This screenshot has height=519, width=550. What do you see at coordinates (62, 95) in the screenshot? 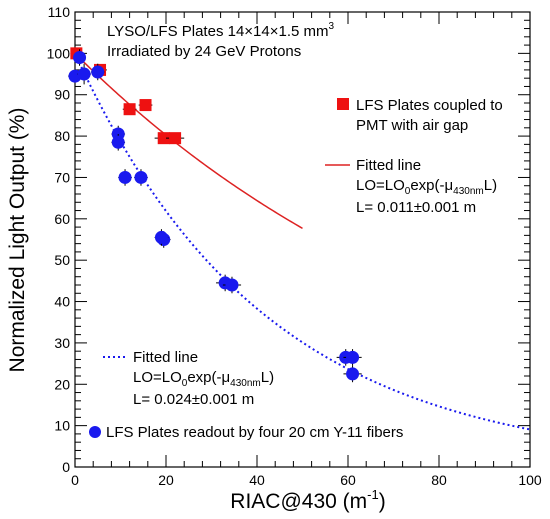
I see `y-tick-label: 90` at bounding box center [62, 95].